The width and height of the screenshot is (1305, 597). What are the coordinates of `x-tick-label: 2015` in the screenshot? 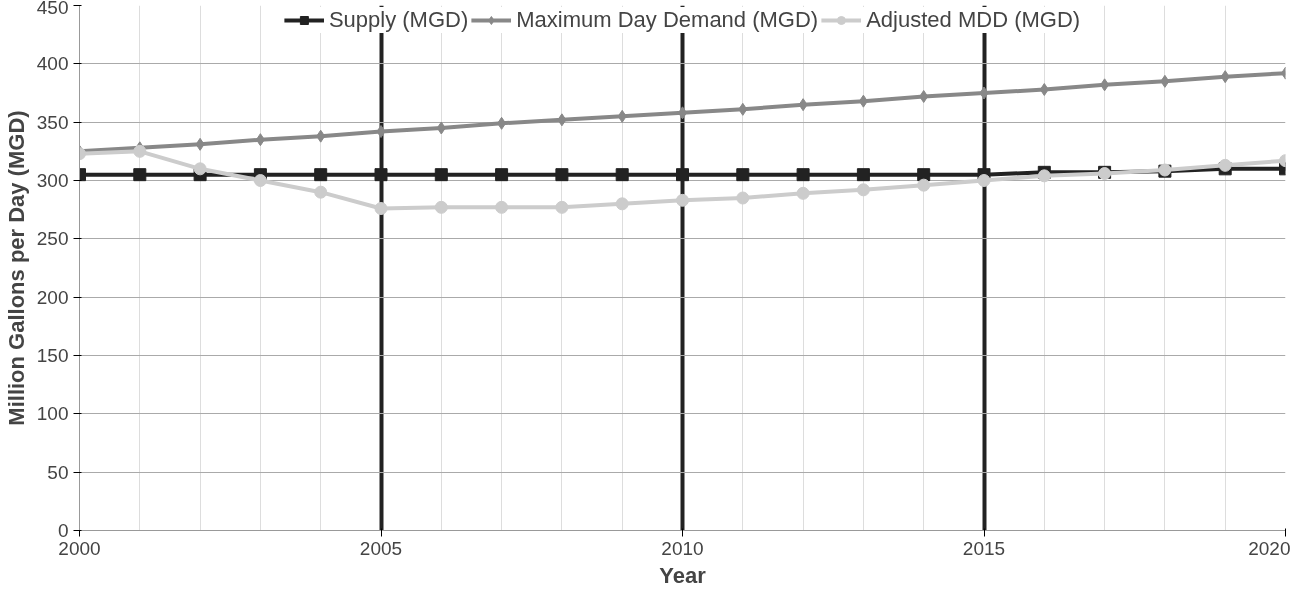 It's located at (984, 548).